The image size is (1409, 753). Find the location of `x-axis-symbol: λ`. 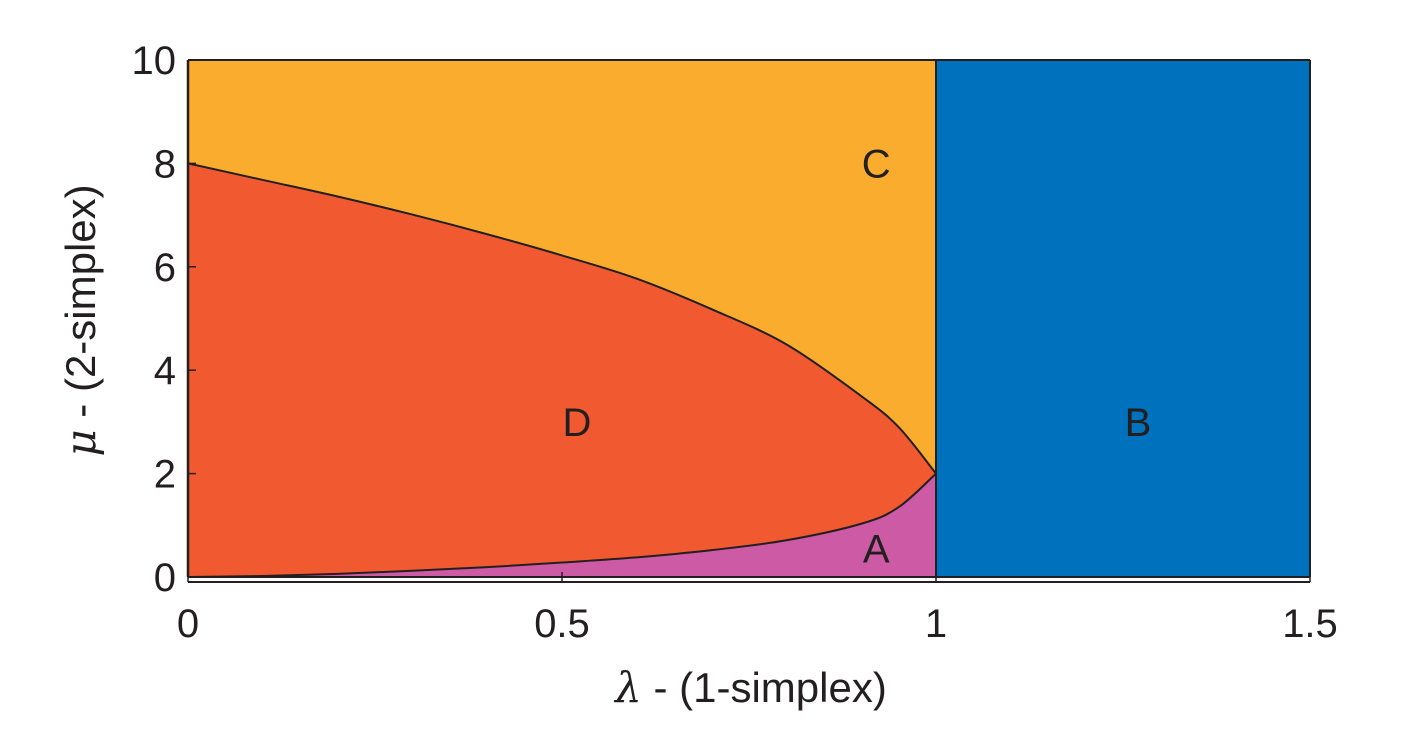

x-axis-symbol: λ is located at coordinates (627, 687).